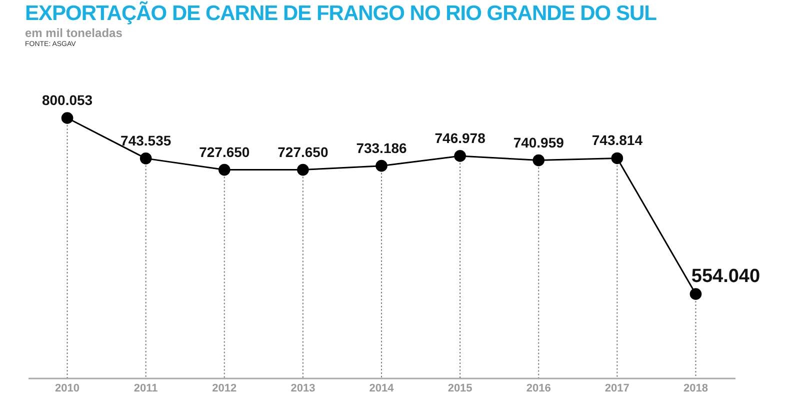 The image size is (800, 397). I want to click on x-tick-label: 2013, so click(303, 388).